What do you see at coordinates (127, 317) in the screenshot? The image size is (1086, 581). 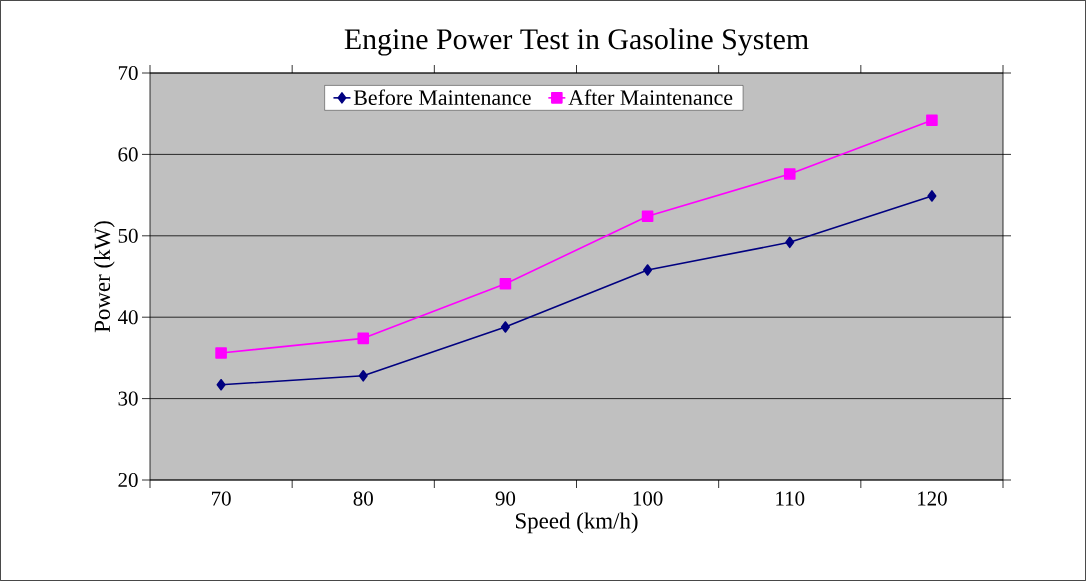 I see `y-tick-label: 40` at bounding box center [127, 317].